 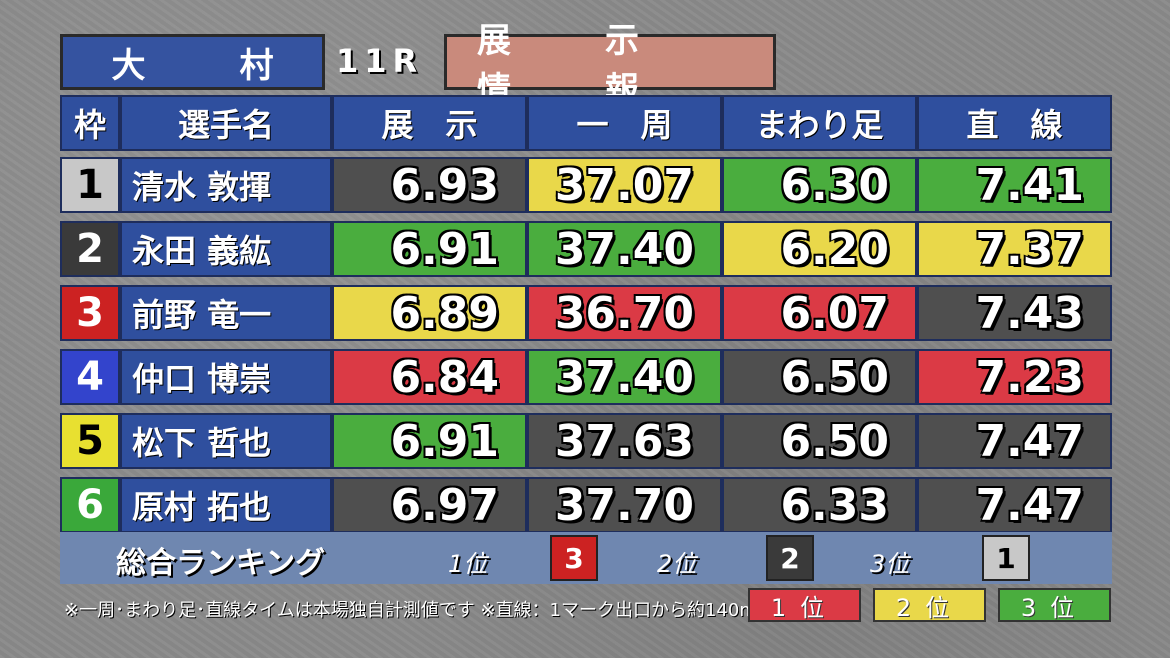 What do you see at coordinates (804, 605) in the screenshot?
I see `legend-1st: 1位` at bounding box center [804, 605].